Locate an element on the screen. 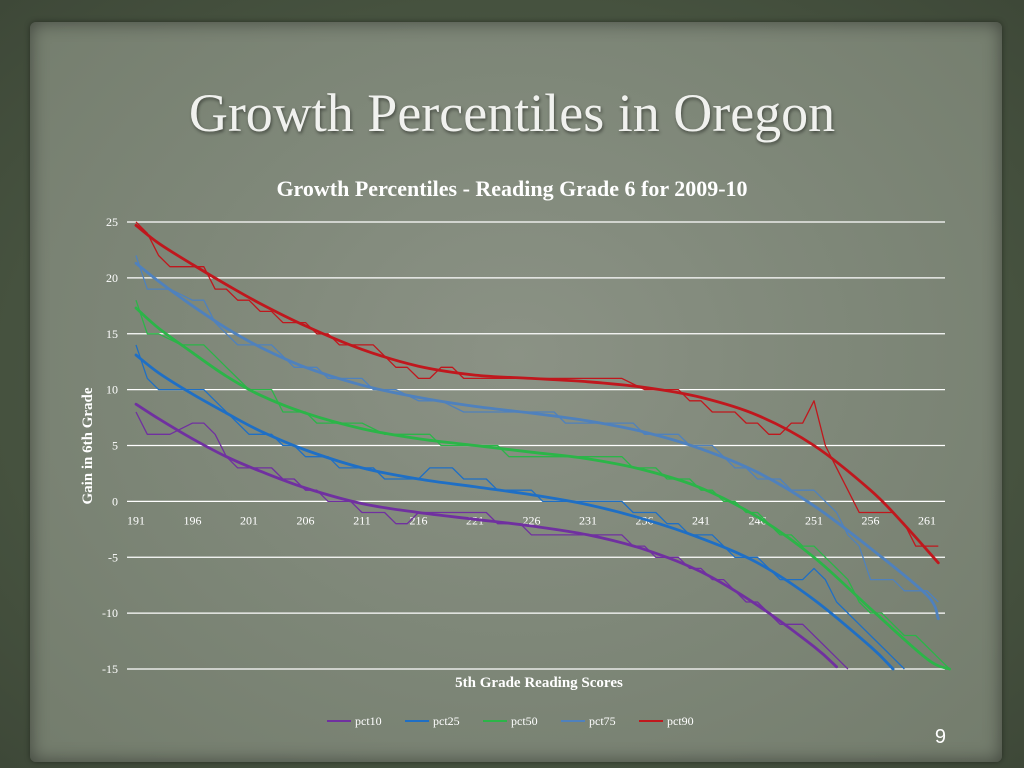 The height and width of the screenshot is (768, 1024). y-tick-label: 20 is located at coordinates (112, 278).